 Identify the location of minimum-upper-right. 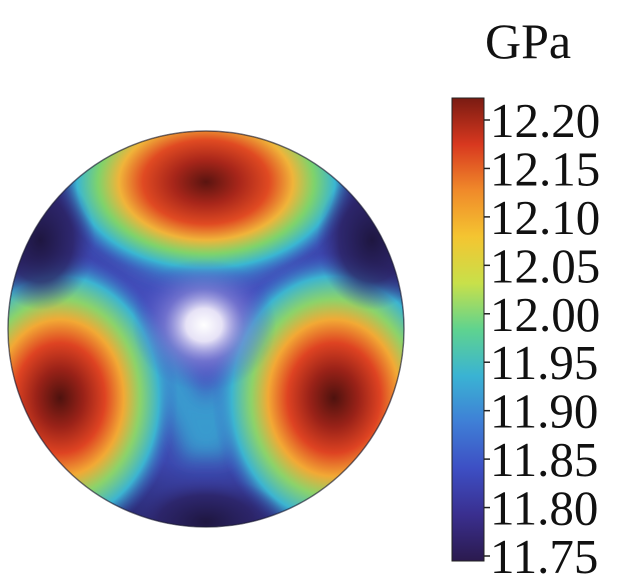
(360, 240).